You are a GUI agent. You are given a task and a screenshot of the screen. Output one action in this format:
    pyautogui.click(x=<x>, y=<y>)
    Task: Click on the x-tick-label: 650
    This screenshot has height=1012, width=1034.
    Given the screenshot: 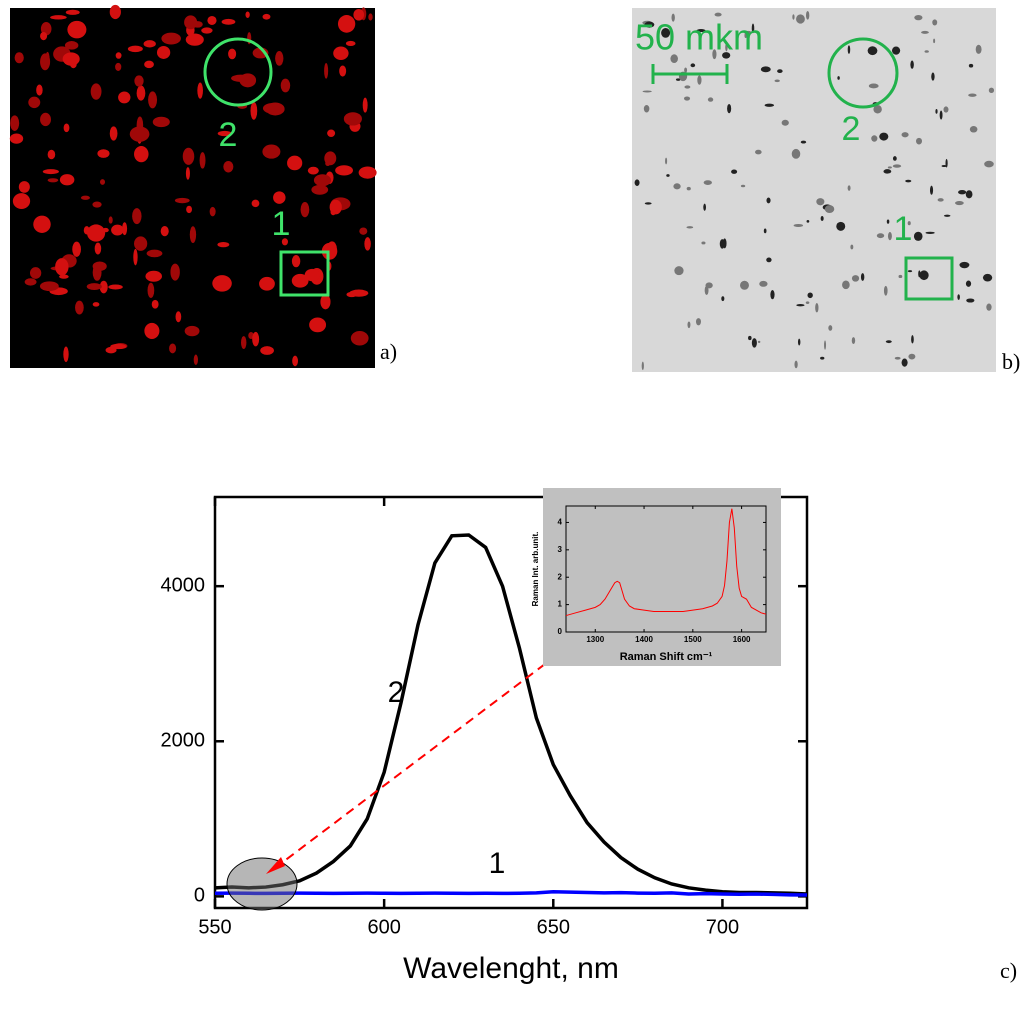 What is the action you would take?
    pyautogui.click(x=553, y=927)
    